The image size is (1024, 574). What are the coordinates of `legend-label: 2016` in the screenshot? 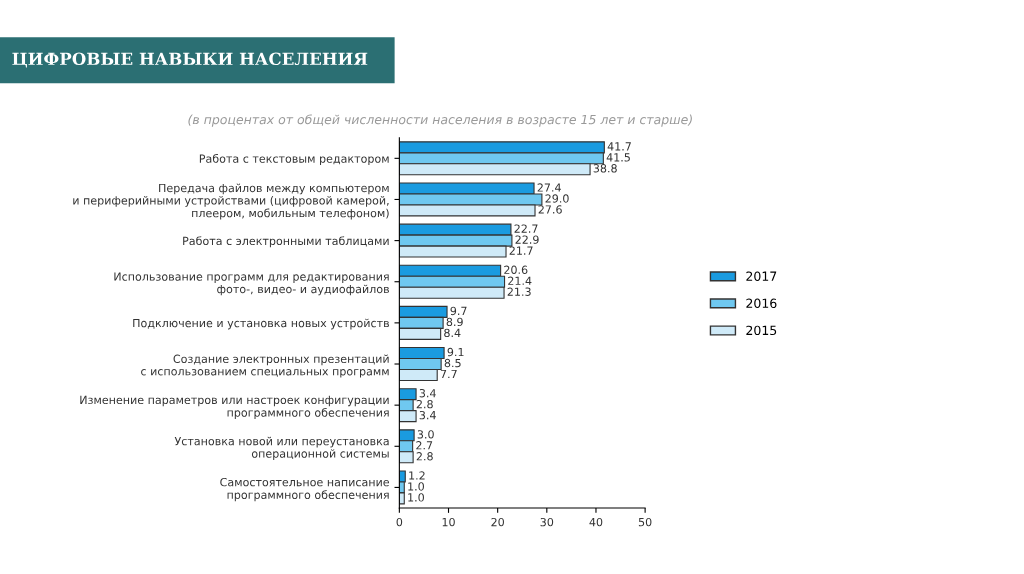 It's located at (761, 303).